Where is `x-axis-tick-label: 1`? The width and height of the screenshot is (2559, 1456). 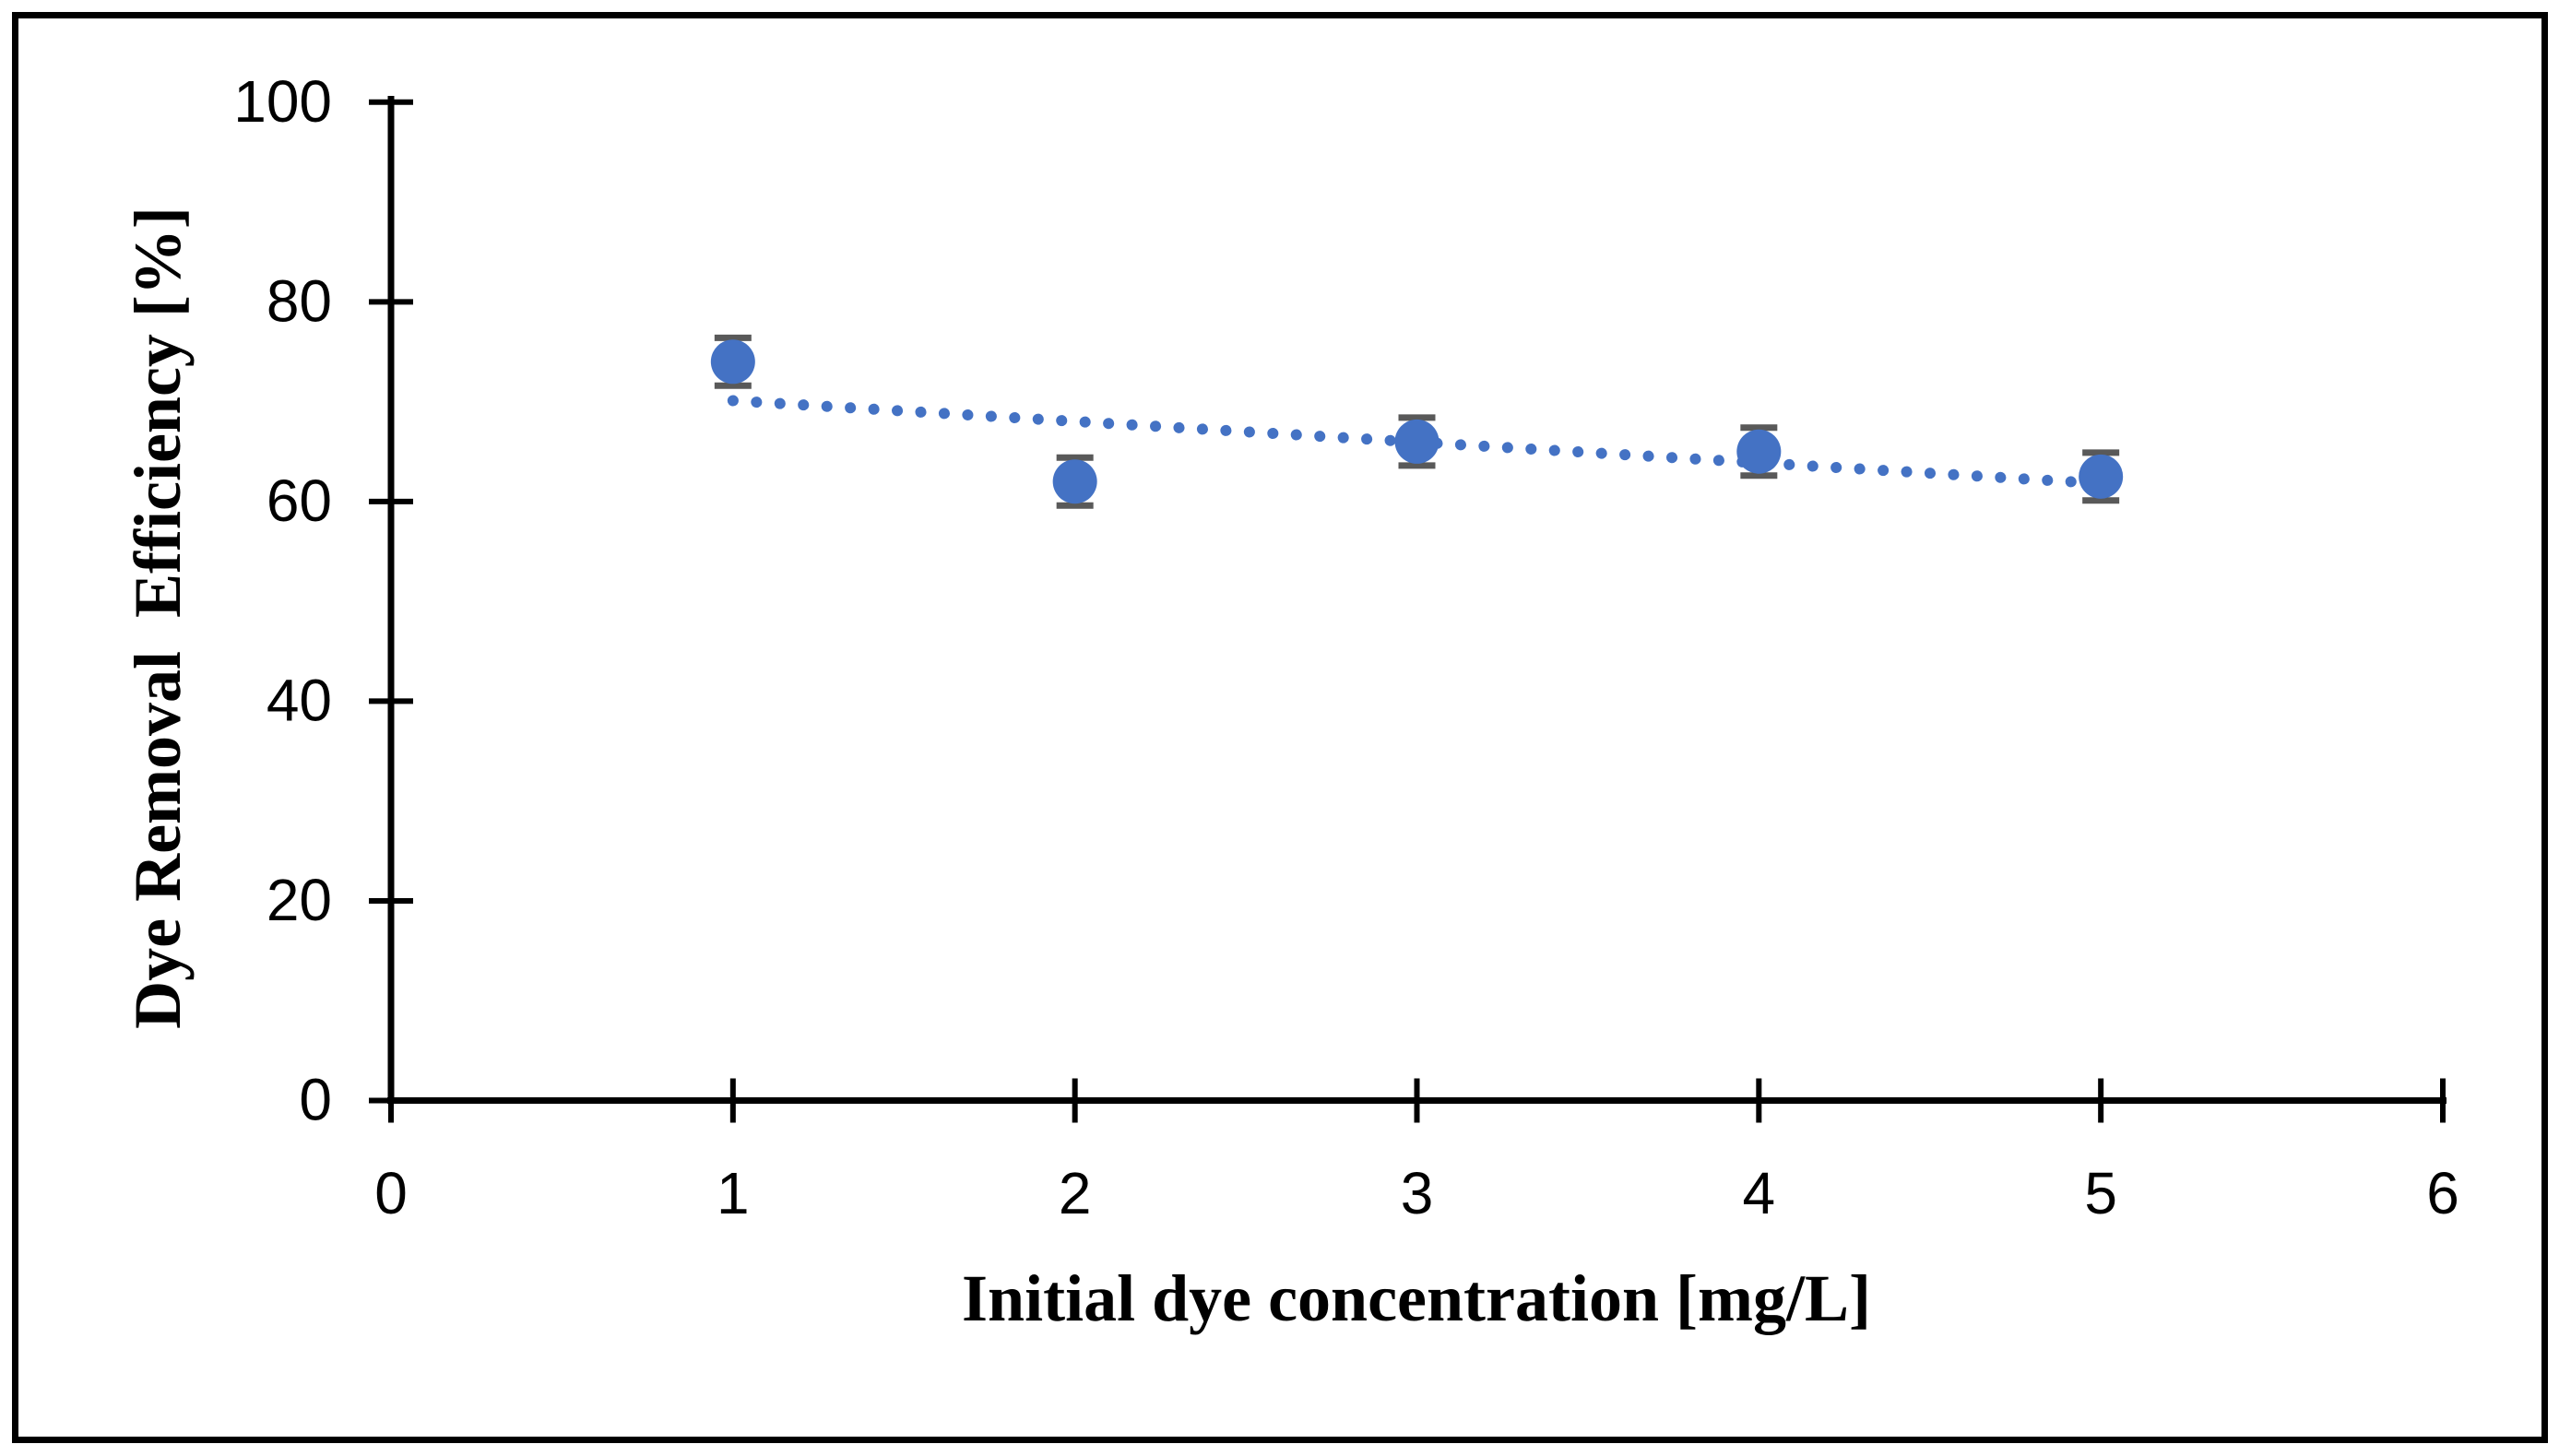
x-axis-tick-label: 1 is located at coordinates (733, 1193).